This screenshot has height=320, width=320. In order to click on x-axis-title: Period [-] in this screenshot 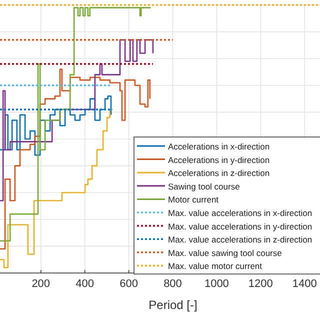, I will do `click(173, 305)`.